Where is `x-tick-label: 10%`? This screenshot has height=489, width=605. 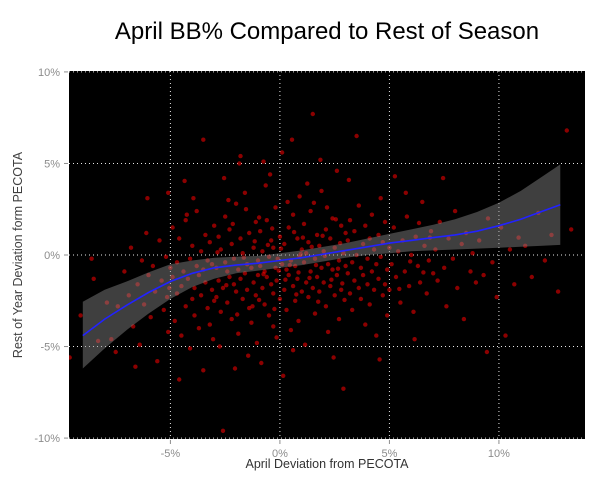
x-tick-label: 10% is located at coordinates (499, 454).